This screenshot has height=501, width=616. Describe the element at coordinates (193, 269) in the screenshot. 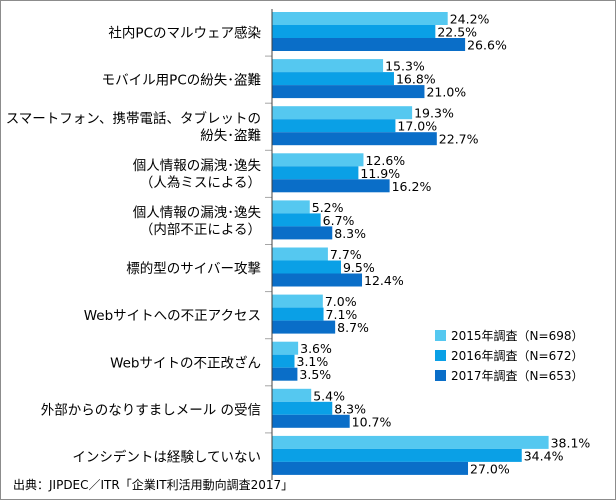

I see `category-label: 標的型のサイバー攻撃` at that location.